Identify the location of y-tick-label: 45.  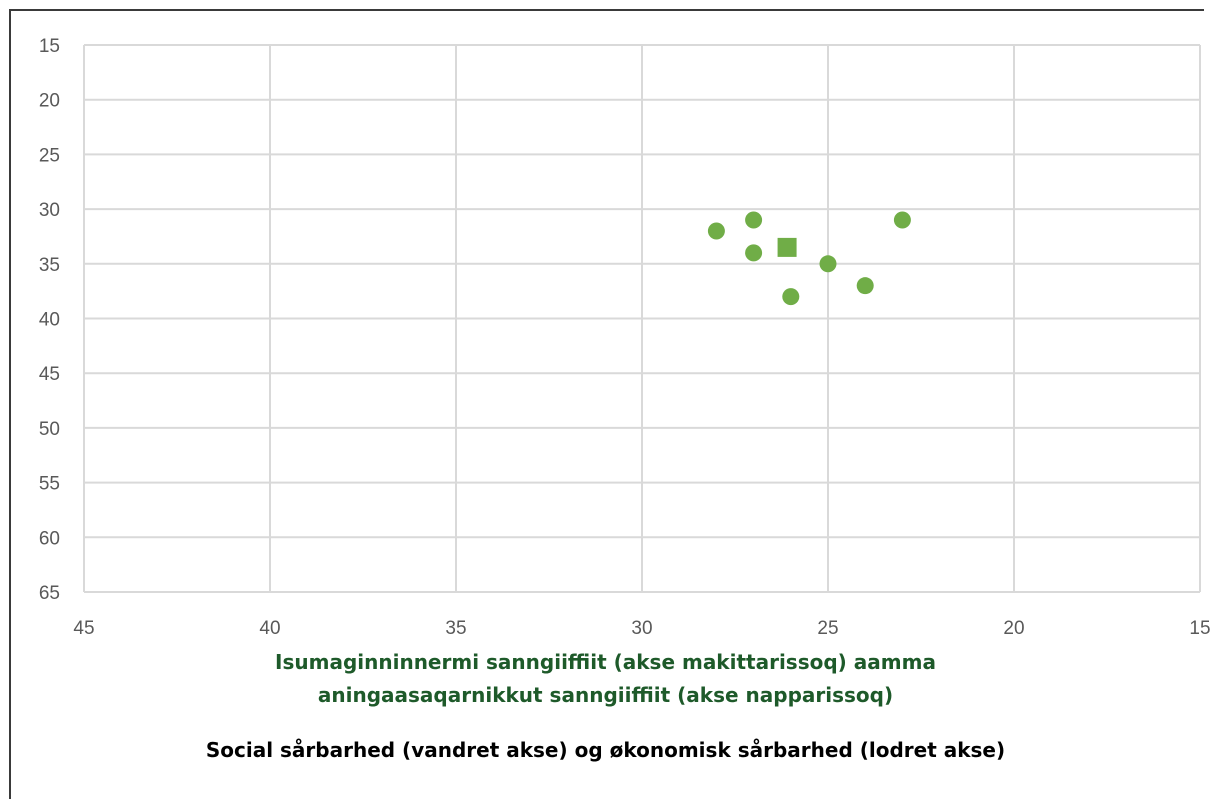
(49, 374).